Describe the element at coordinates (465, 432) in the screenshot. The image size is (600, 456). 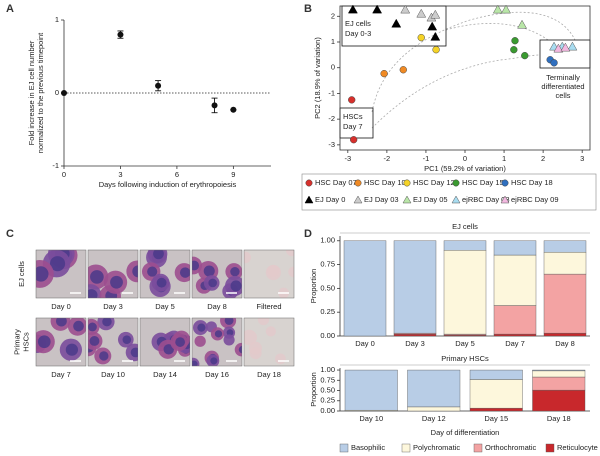
I see `x-axis-label: Day of differentiation` at that location.